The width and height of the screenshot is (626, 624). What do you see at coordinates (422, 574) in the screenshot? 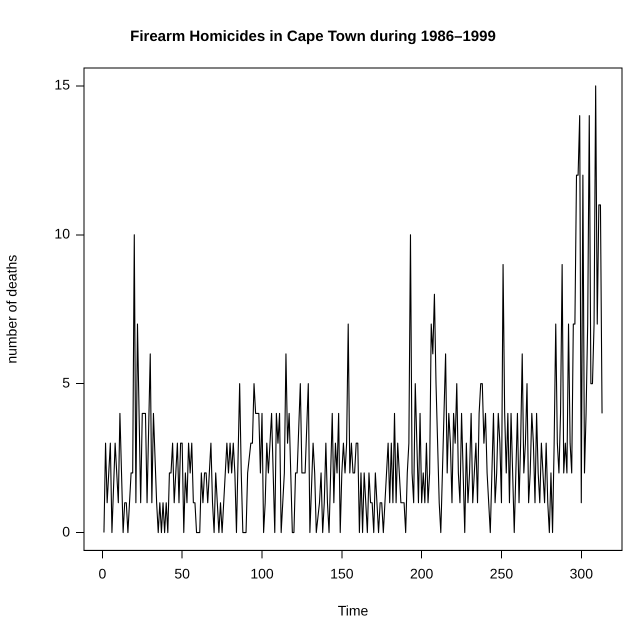
I see `x-tick-label: 200` at bounding box center [422, 574].